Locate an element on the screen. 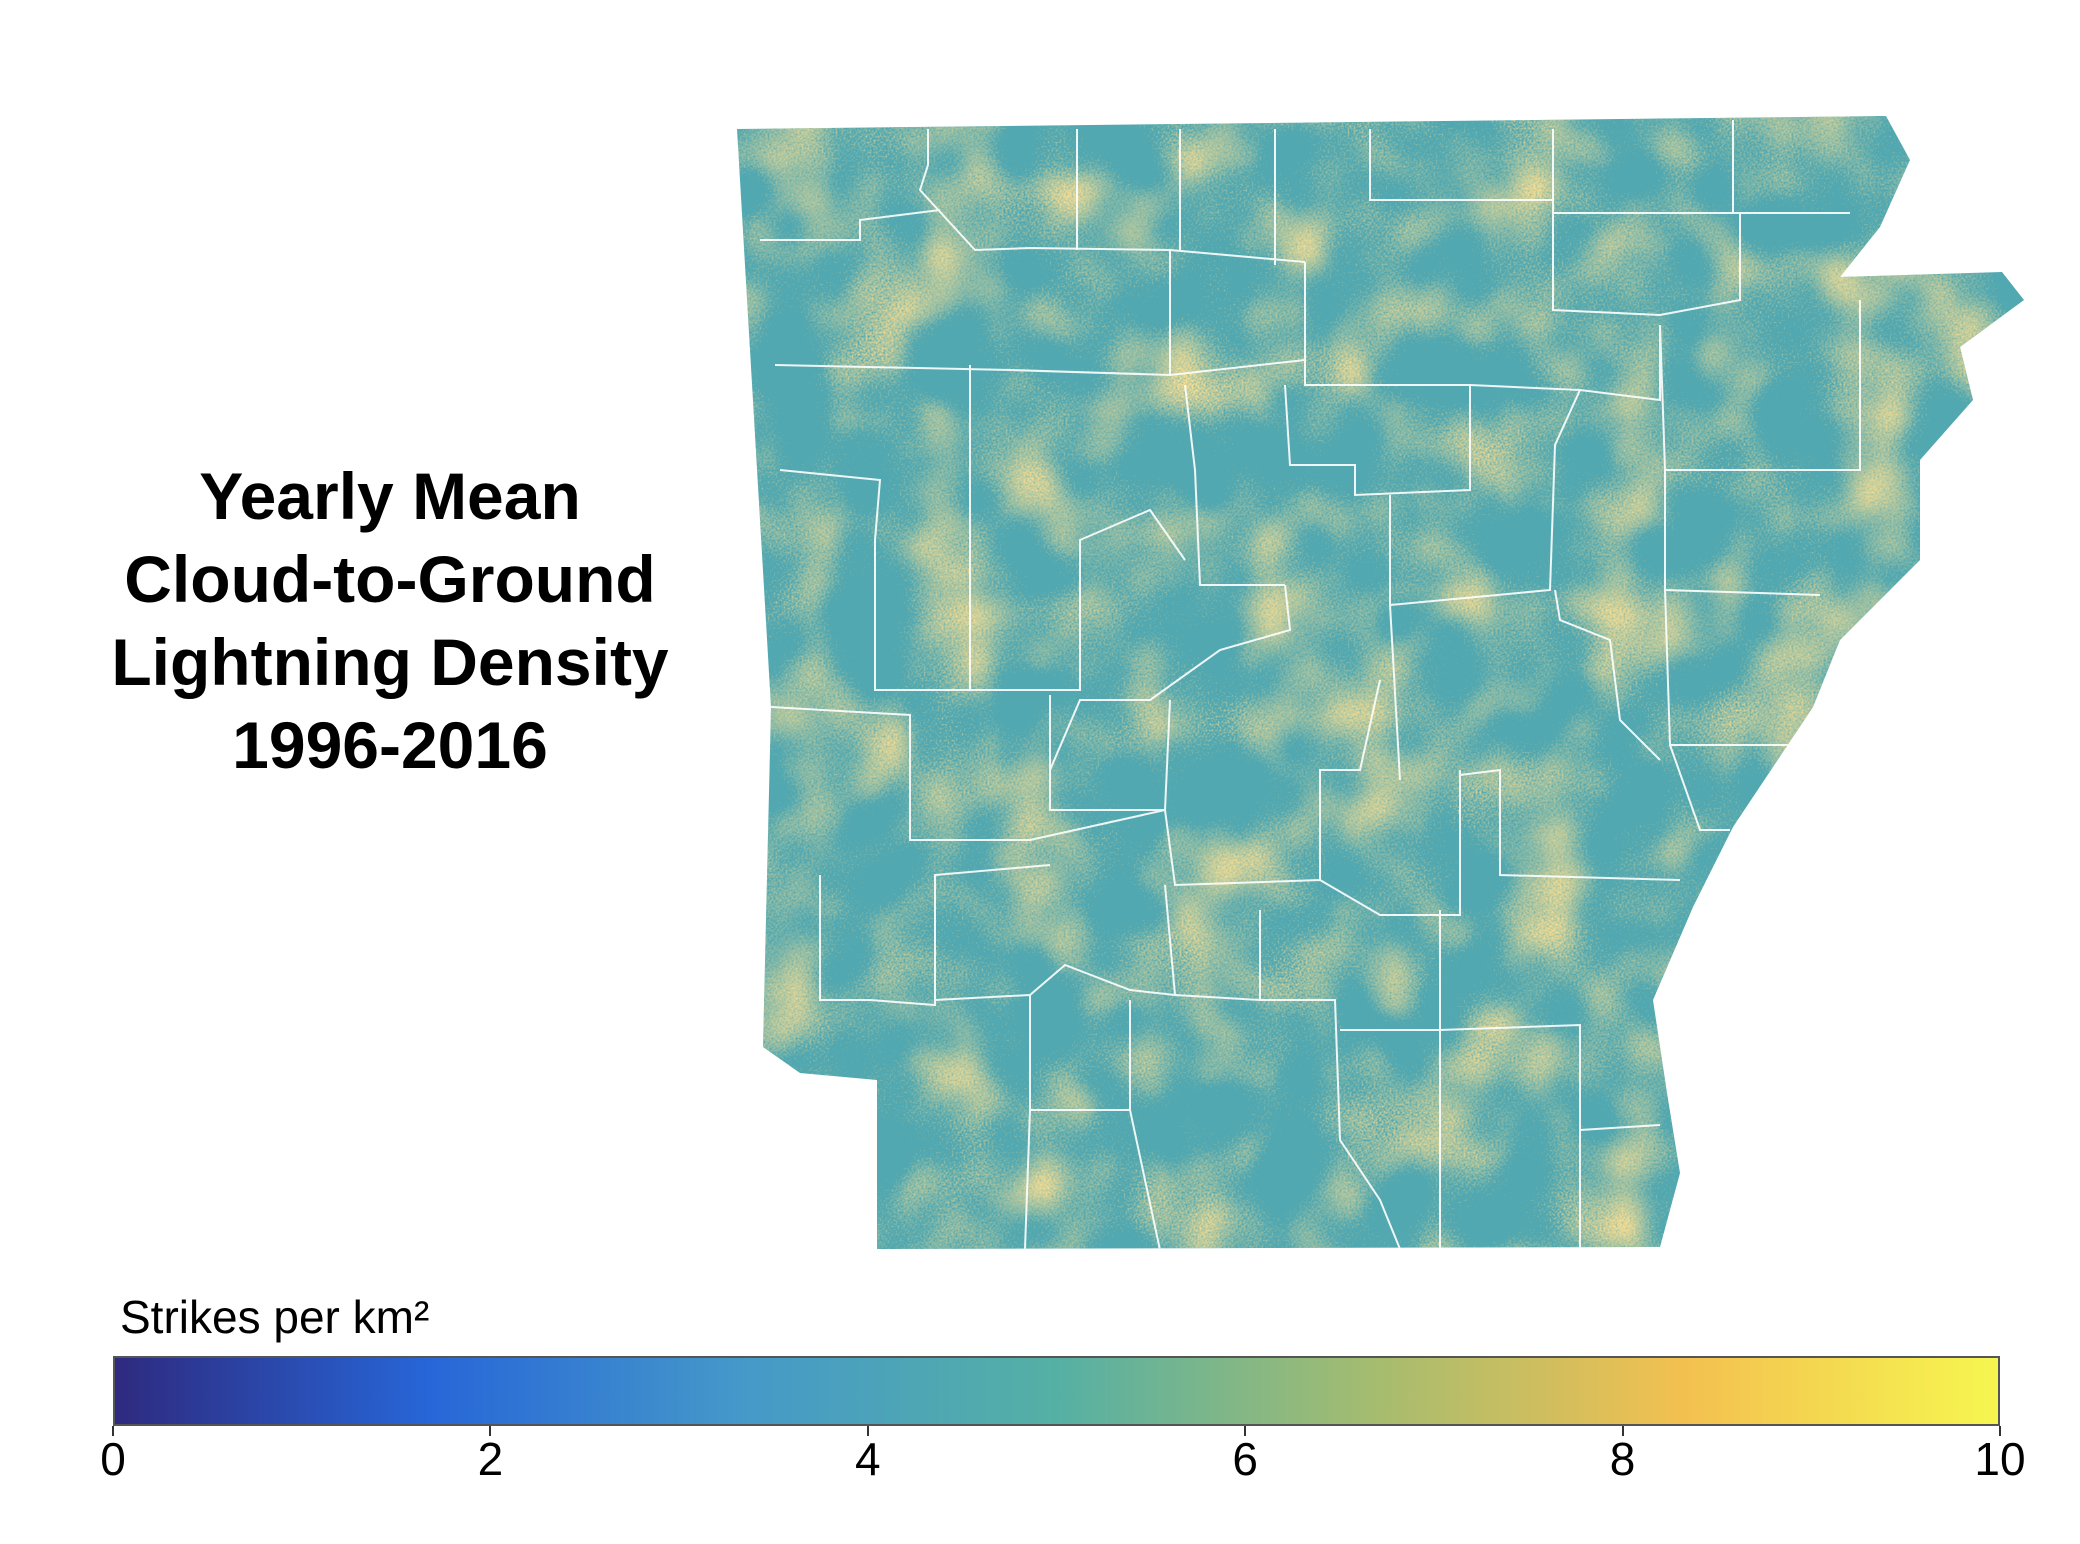  colorbar-tick-label: 6 is located at coordinates (1245, 1459).